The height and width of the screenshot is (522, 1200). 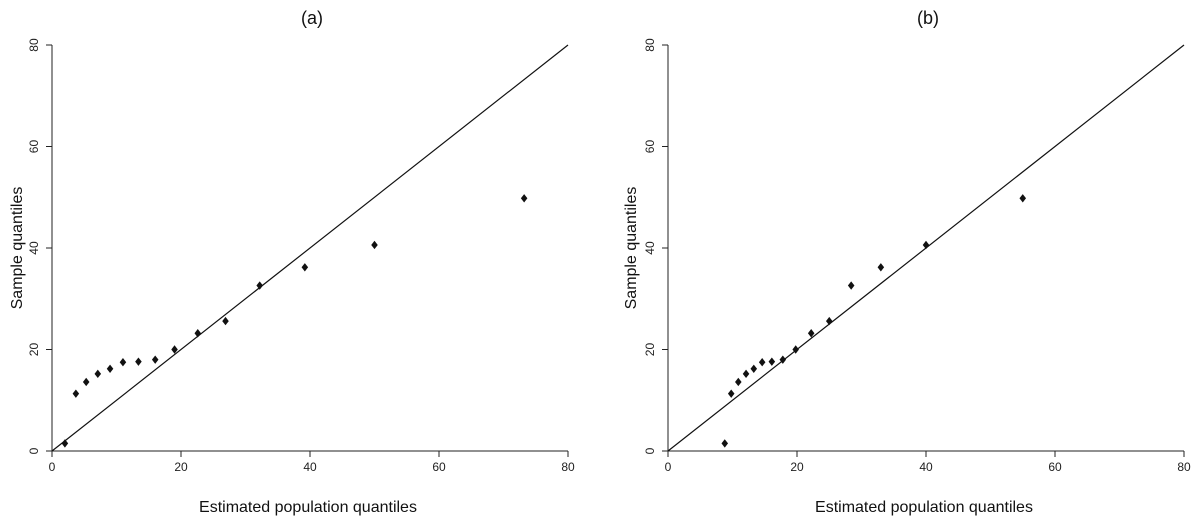 I want to click on panel-b-title: (b), so click(x=928, y=18).